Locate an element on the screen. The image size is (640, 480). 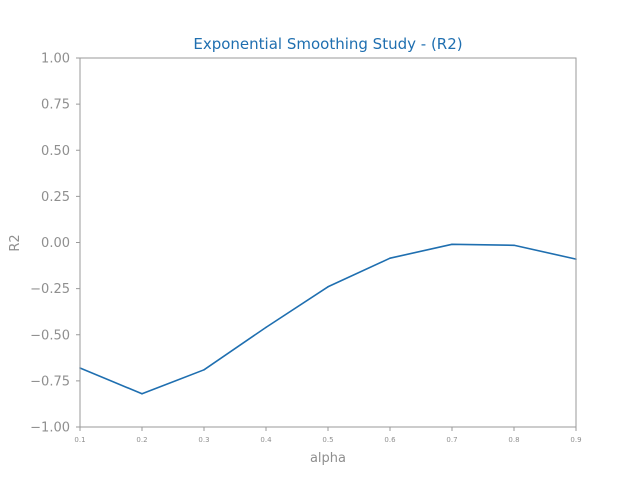
x-tick-label: 0.5 is located at coordinates (327, 440).